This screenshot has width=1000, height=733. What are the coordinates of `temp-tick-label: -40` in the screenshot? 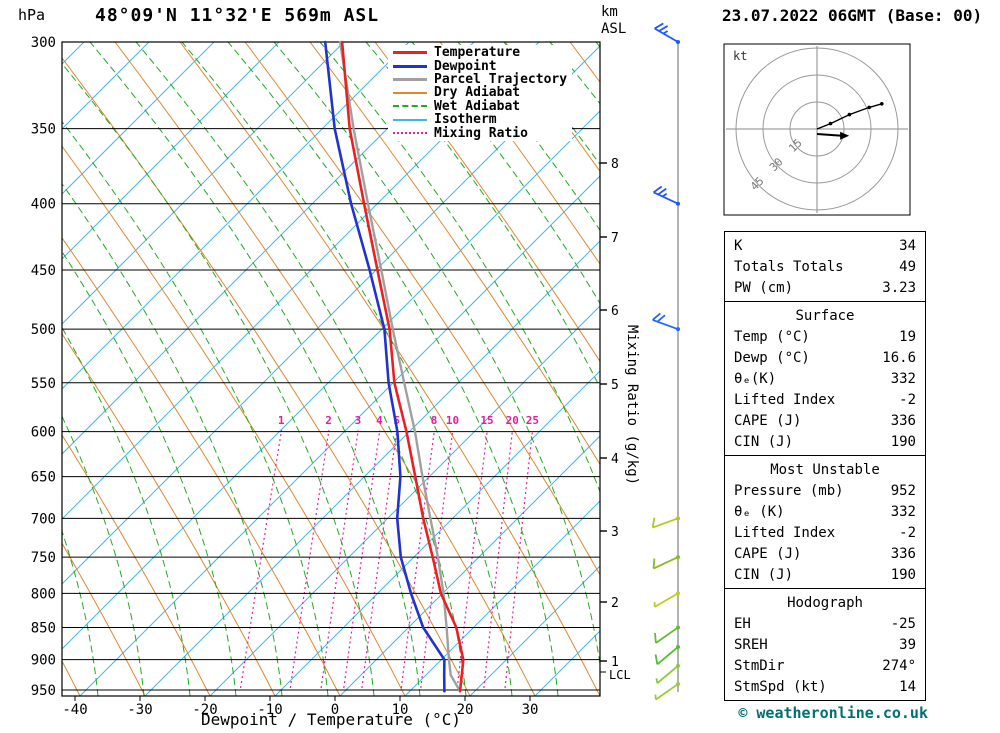 It's located at (74, 710).